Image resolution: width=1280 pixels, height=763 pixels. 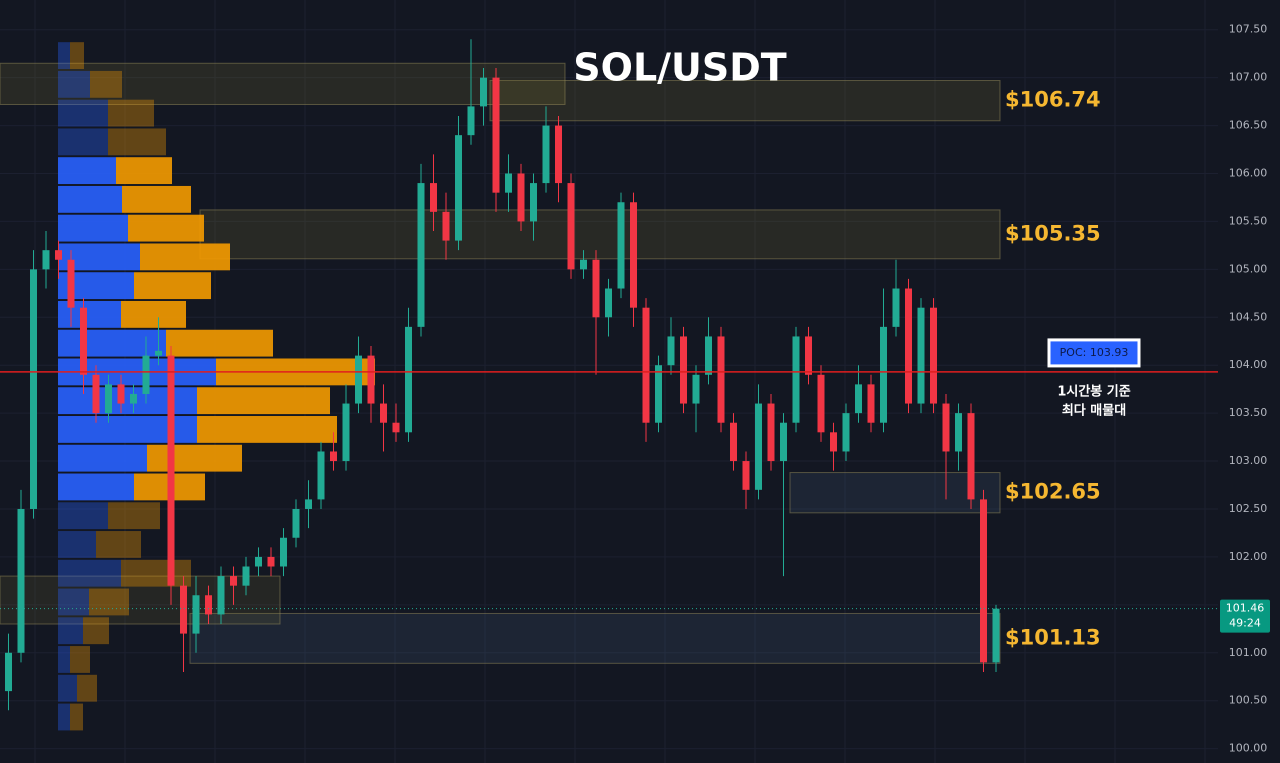 What do you see at coordinates (1248, 268) in the screenshot?
I see `y-tick-label: 105.00` at bounding box center [1248, 268].